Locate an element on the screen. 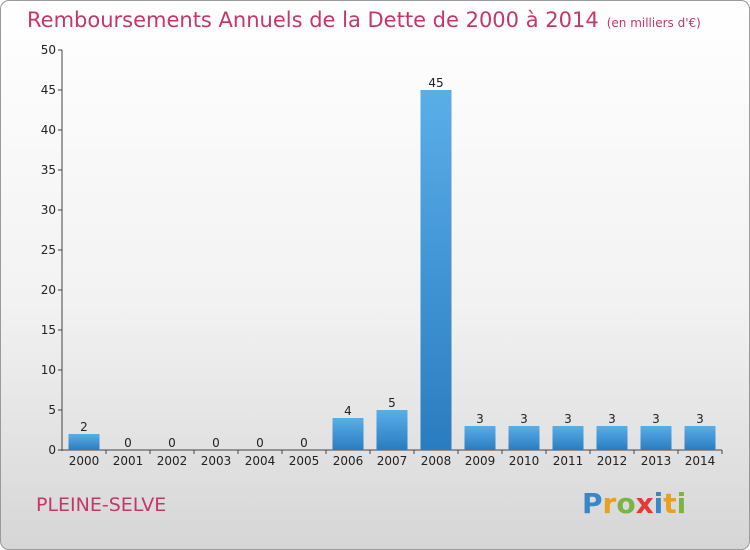 This screenshot has width=750, height=550. x-tick-label: 2000 is located at coordinates (84, 461).